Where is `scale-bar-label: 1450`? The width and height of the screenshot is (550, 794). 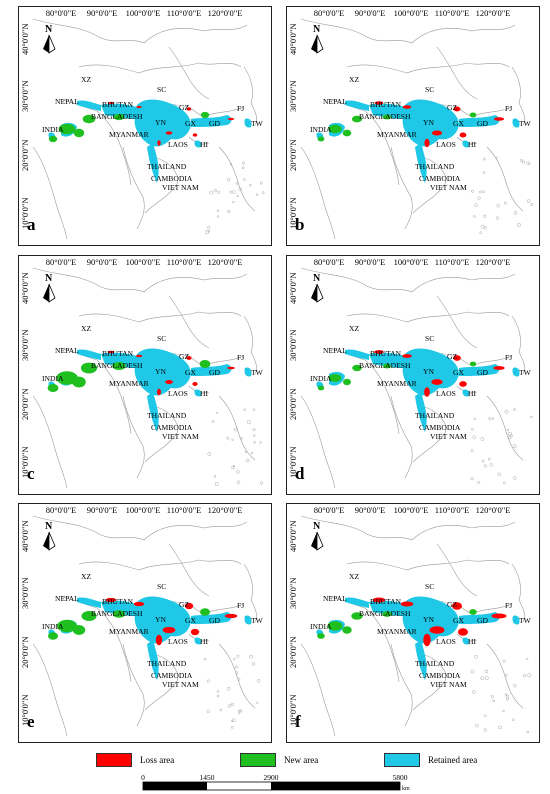
scale-bar-label: 1450 is located at coordinates (207, 777).